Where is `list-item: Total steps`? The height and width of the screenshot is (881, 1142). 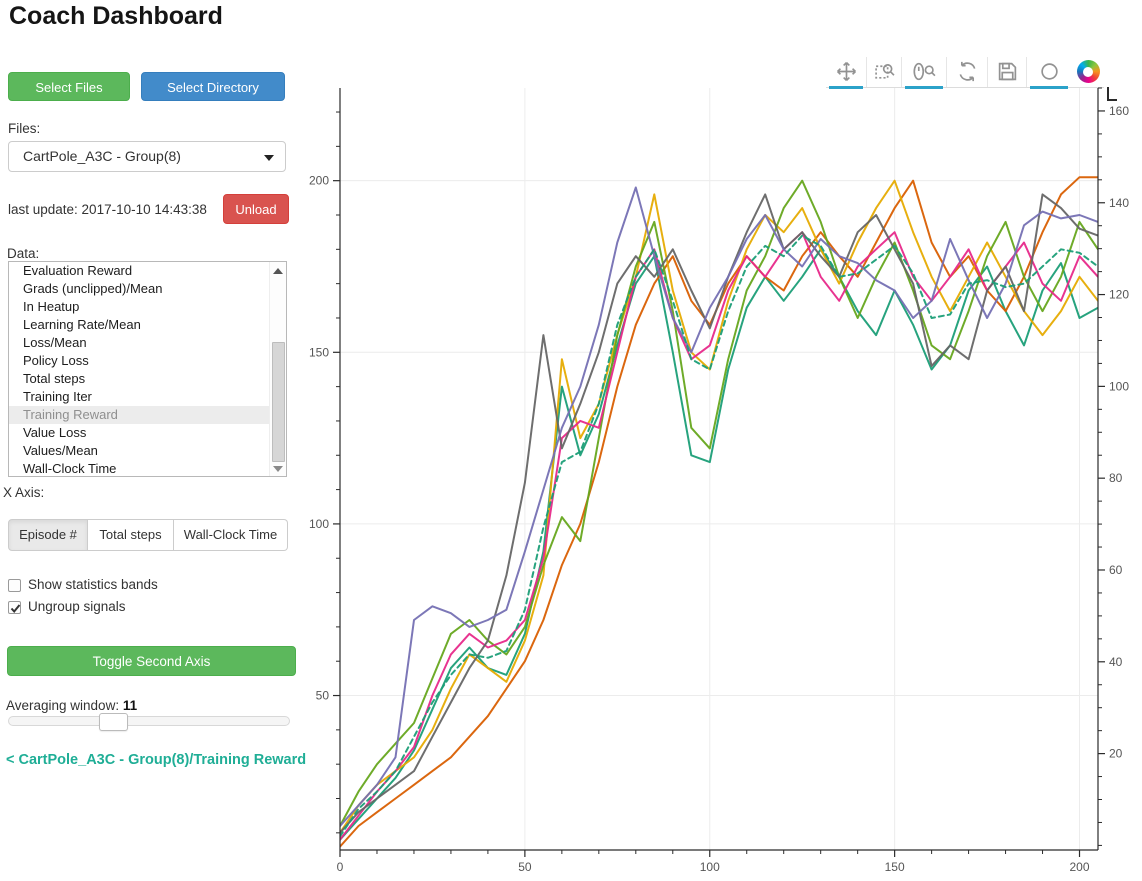 list-item: Total steps is located at coordinates (54, 378).